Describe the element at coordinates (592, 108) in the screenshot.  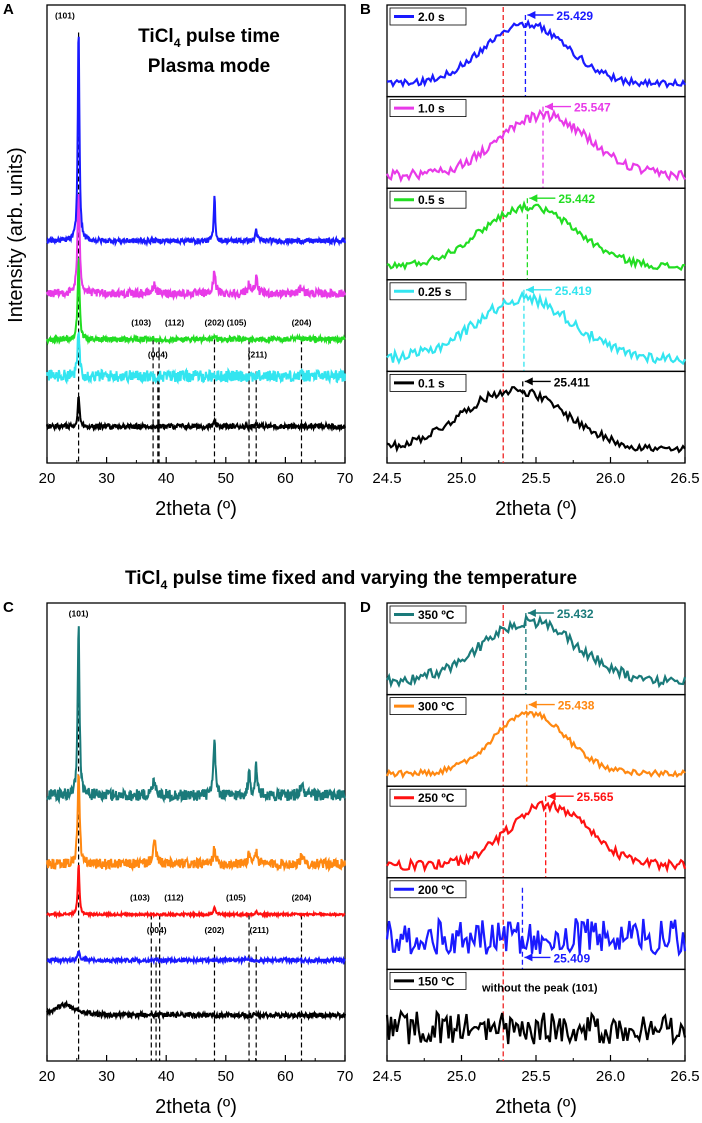
I see `panel-B-peak-value-1: 25.547` at that location.